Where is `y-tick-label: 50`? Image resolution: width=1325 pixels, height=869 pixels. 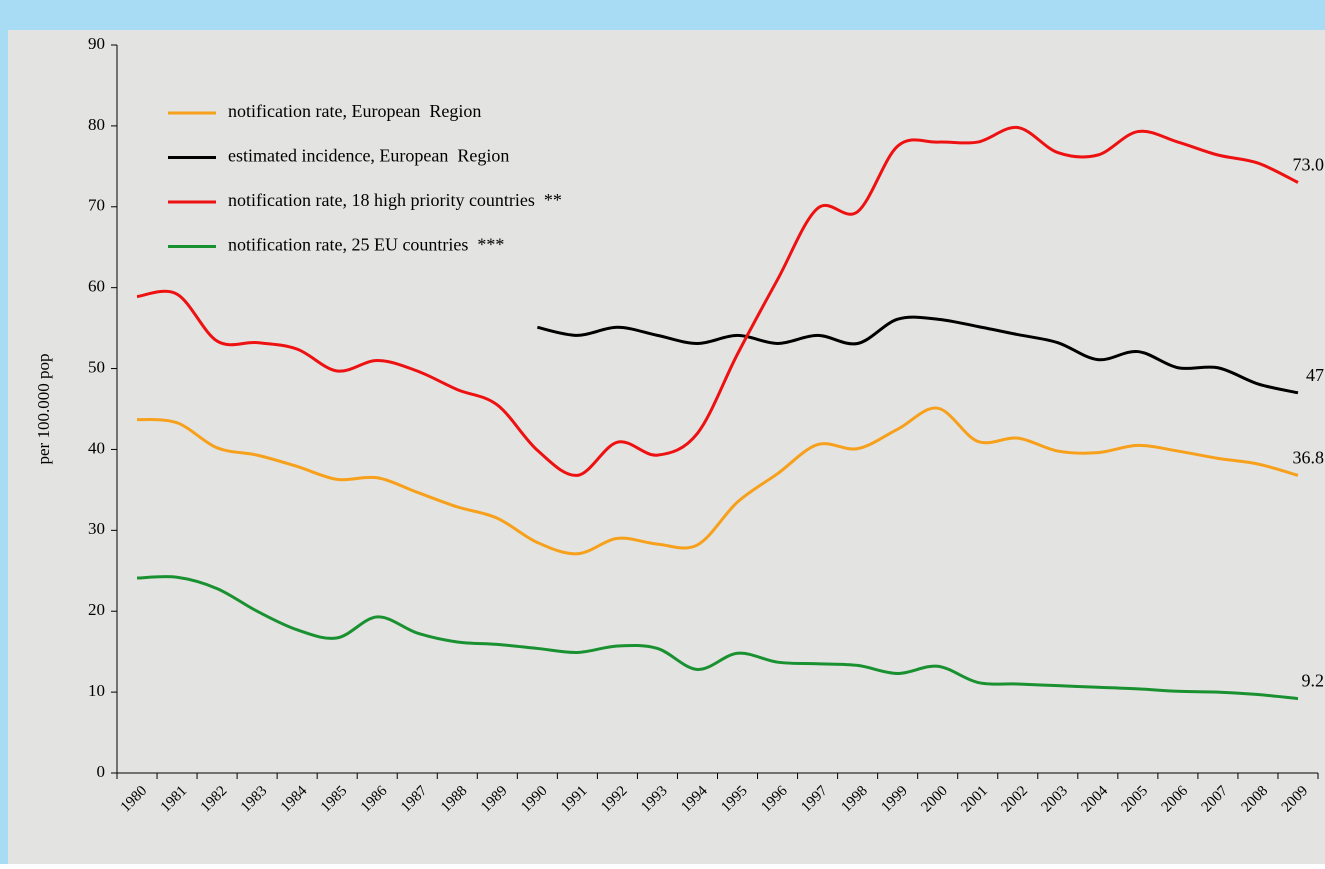 y-tick-label: 50 is located at coordinates (96, 366).